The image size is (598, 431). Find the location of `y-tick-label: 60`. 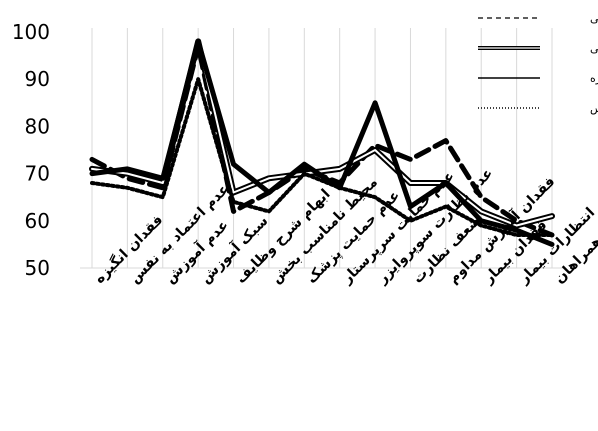

y-tick-label: 60 is located at coordinates (37, 221).